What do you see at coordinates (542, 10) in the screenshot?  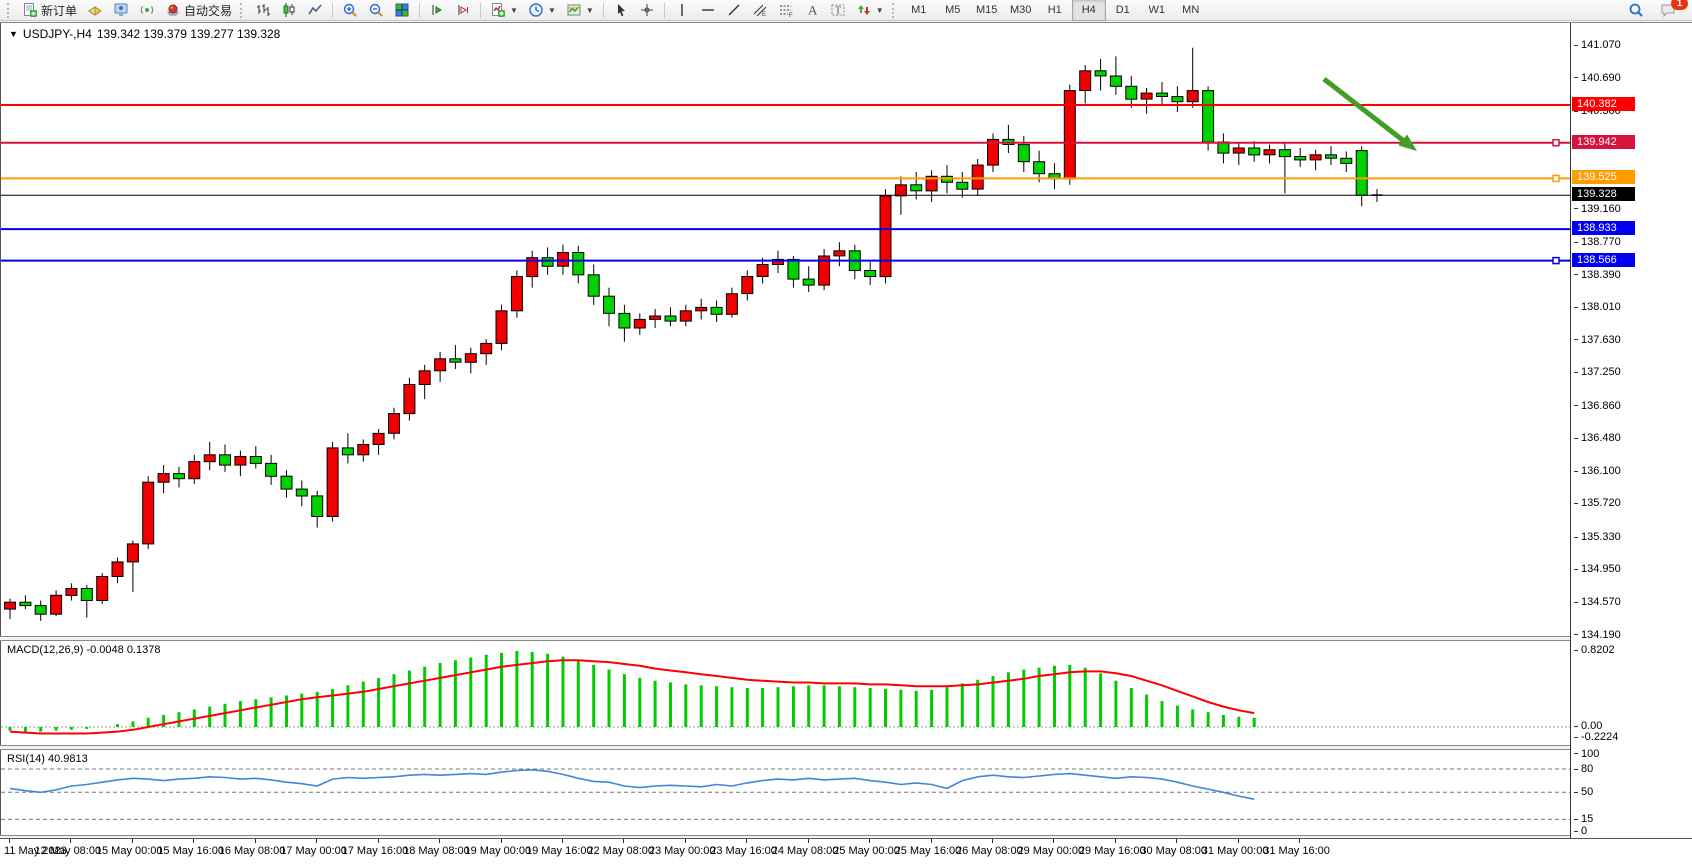 I see `periods-button: ▼` at bounding box center [542, 10].